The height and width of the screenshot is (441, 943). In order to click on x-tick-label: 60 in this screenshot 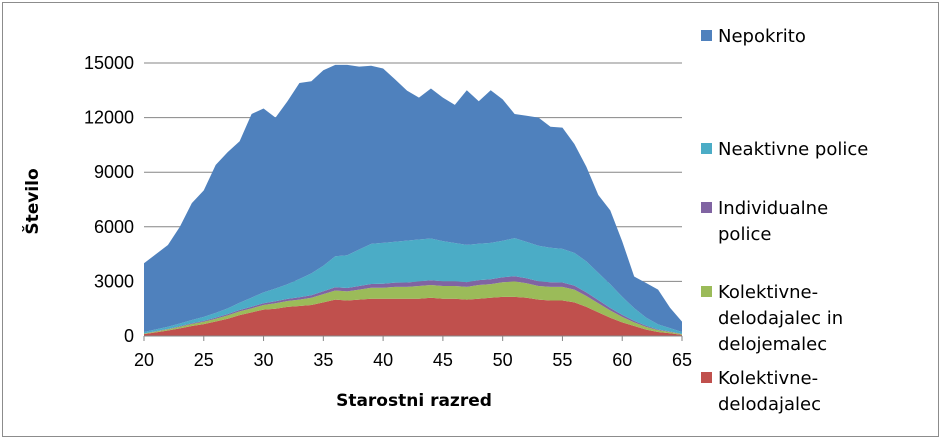, I will do `click(622, 360)`.